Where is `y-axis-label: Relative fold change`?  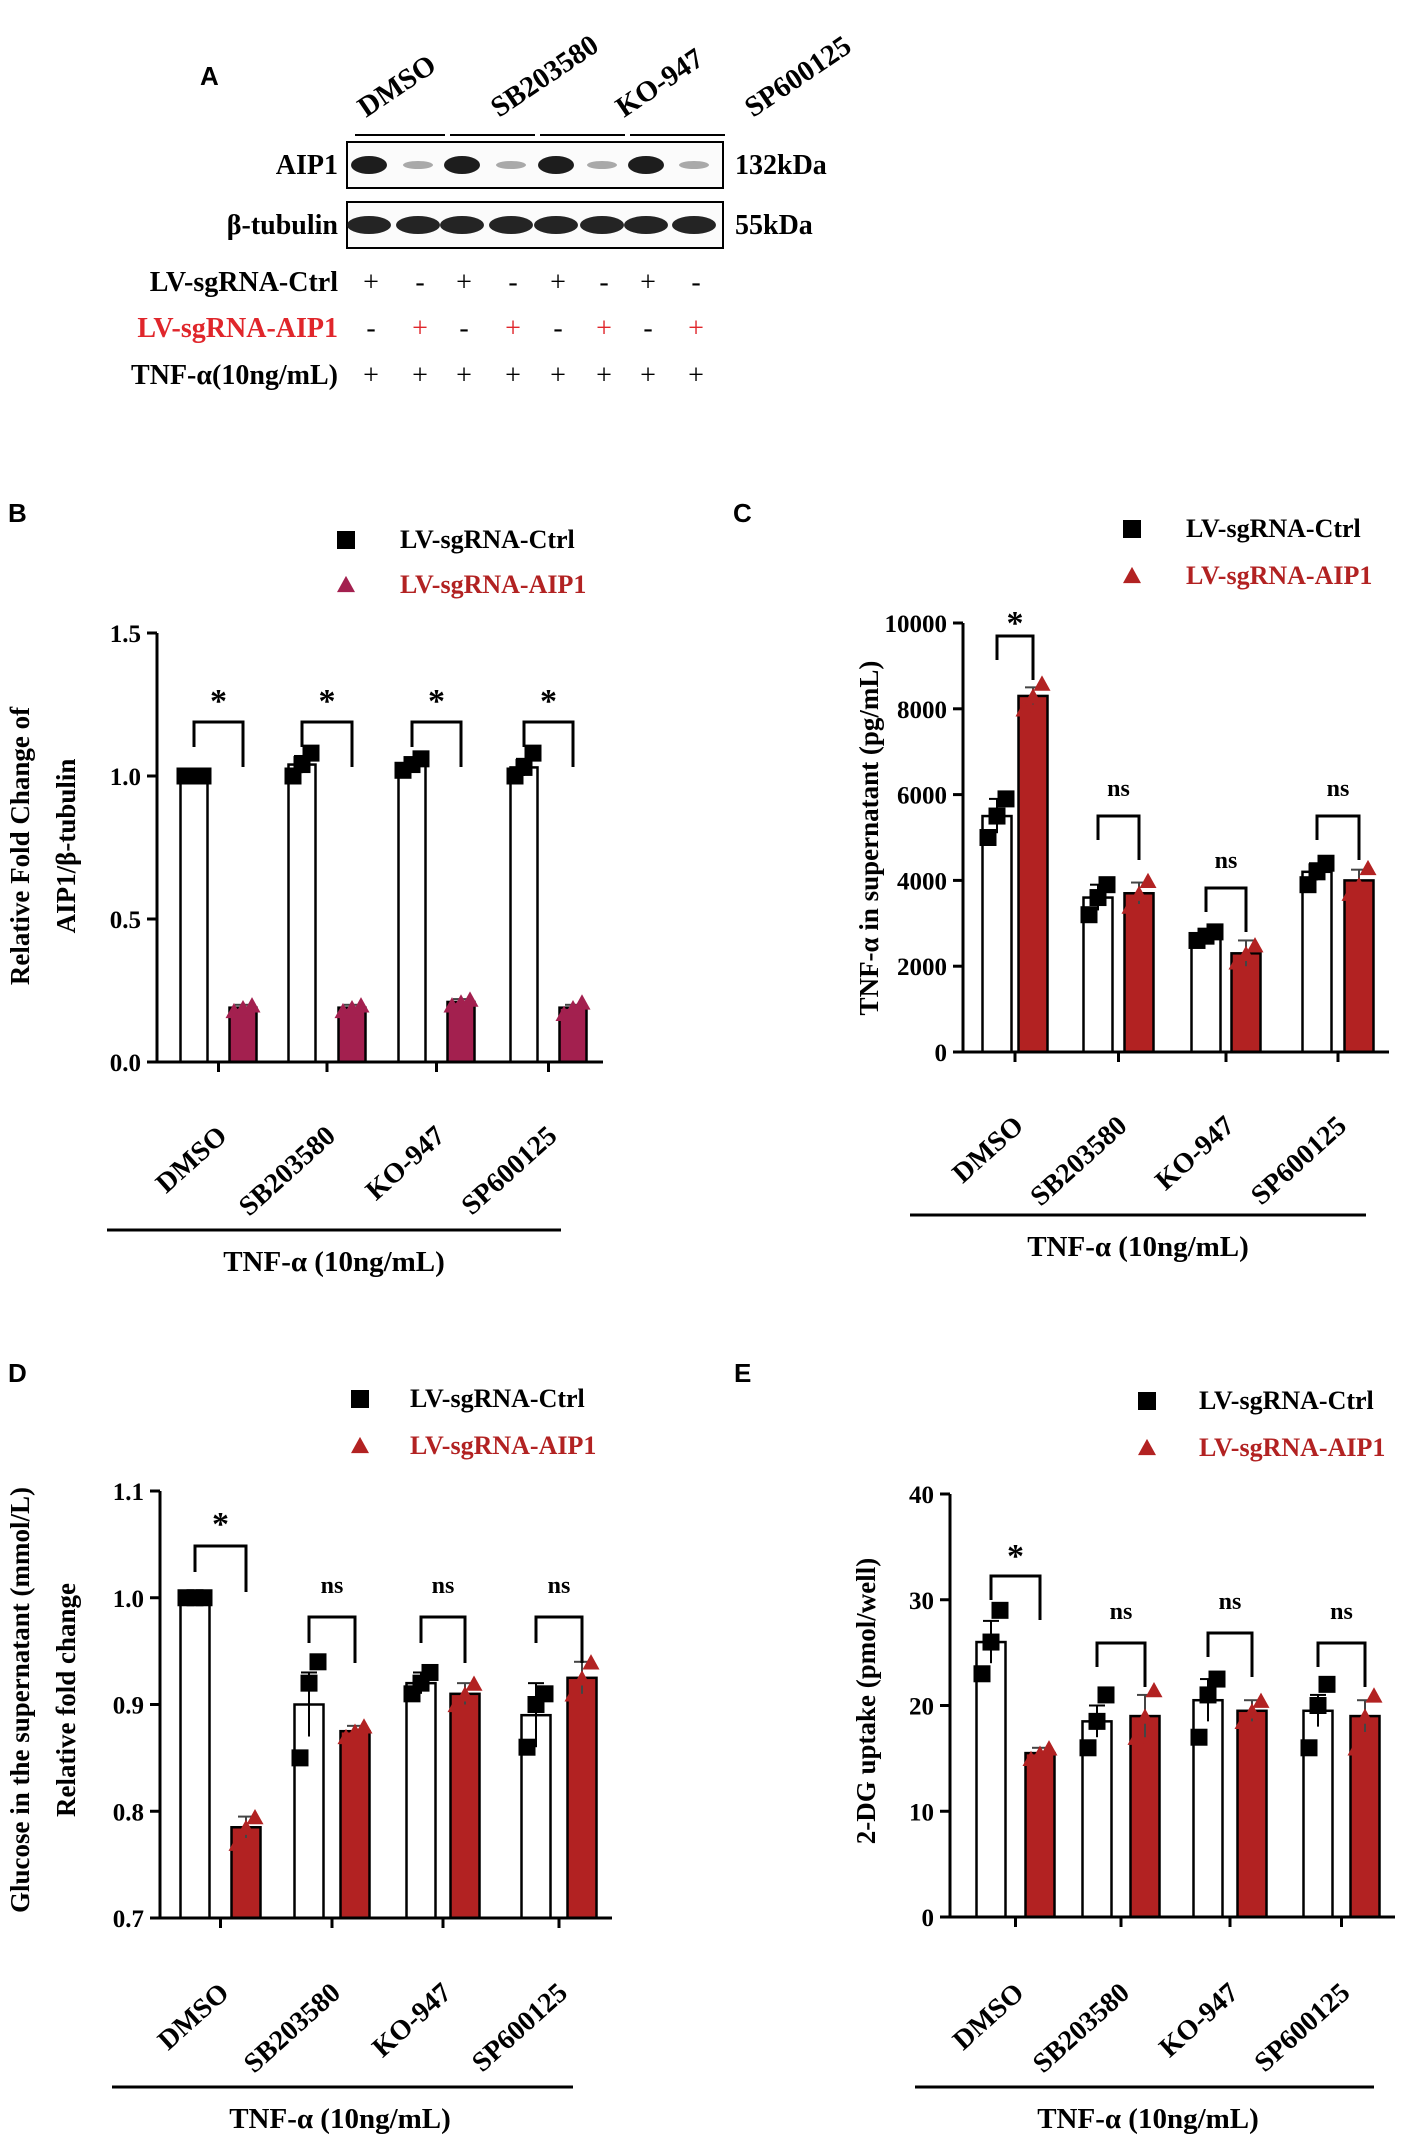
y-axis-label: Relative fold change is located at coordinates (66, 1700).